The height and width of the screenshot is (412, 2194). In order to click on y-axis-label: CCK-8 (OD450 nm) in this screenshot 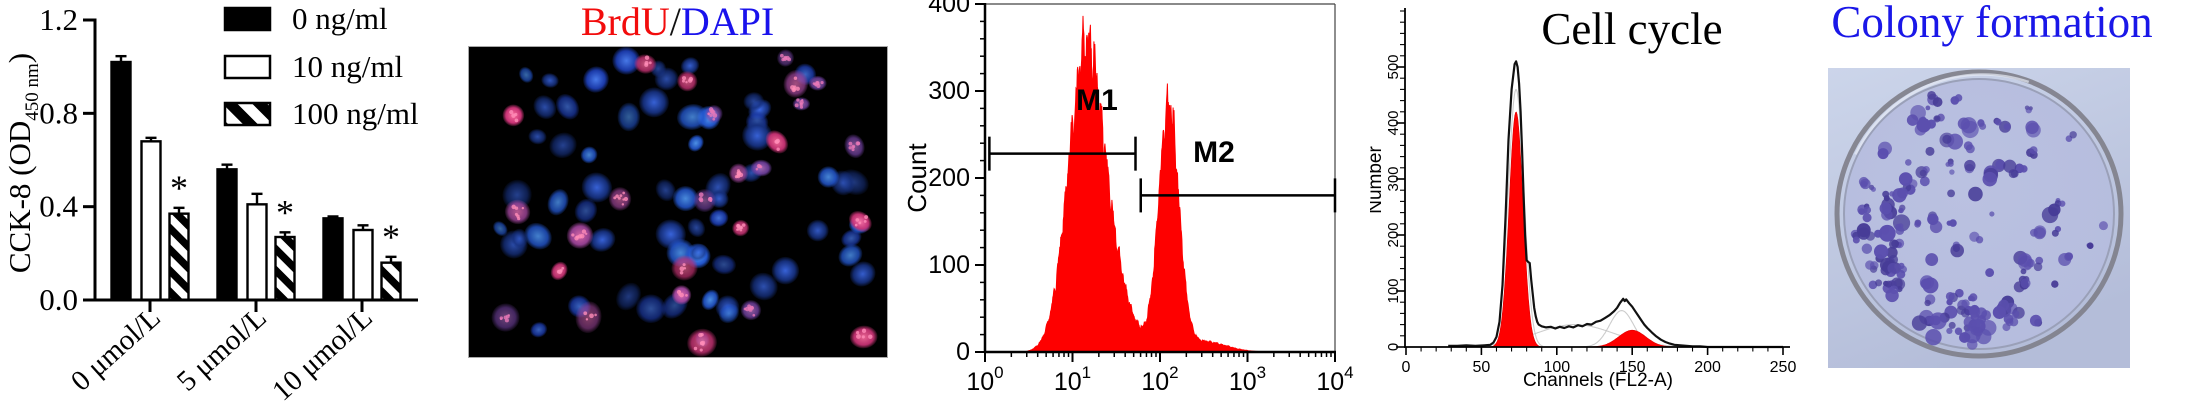, I will do `click(22, 163)`.